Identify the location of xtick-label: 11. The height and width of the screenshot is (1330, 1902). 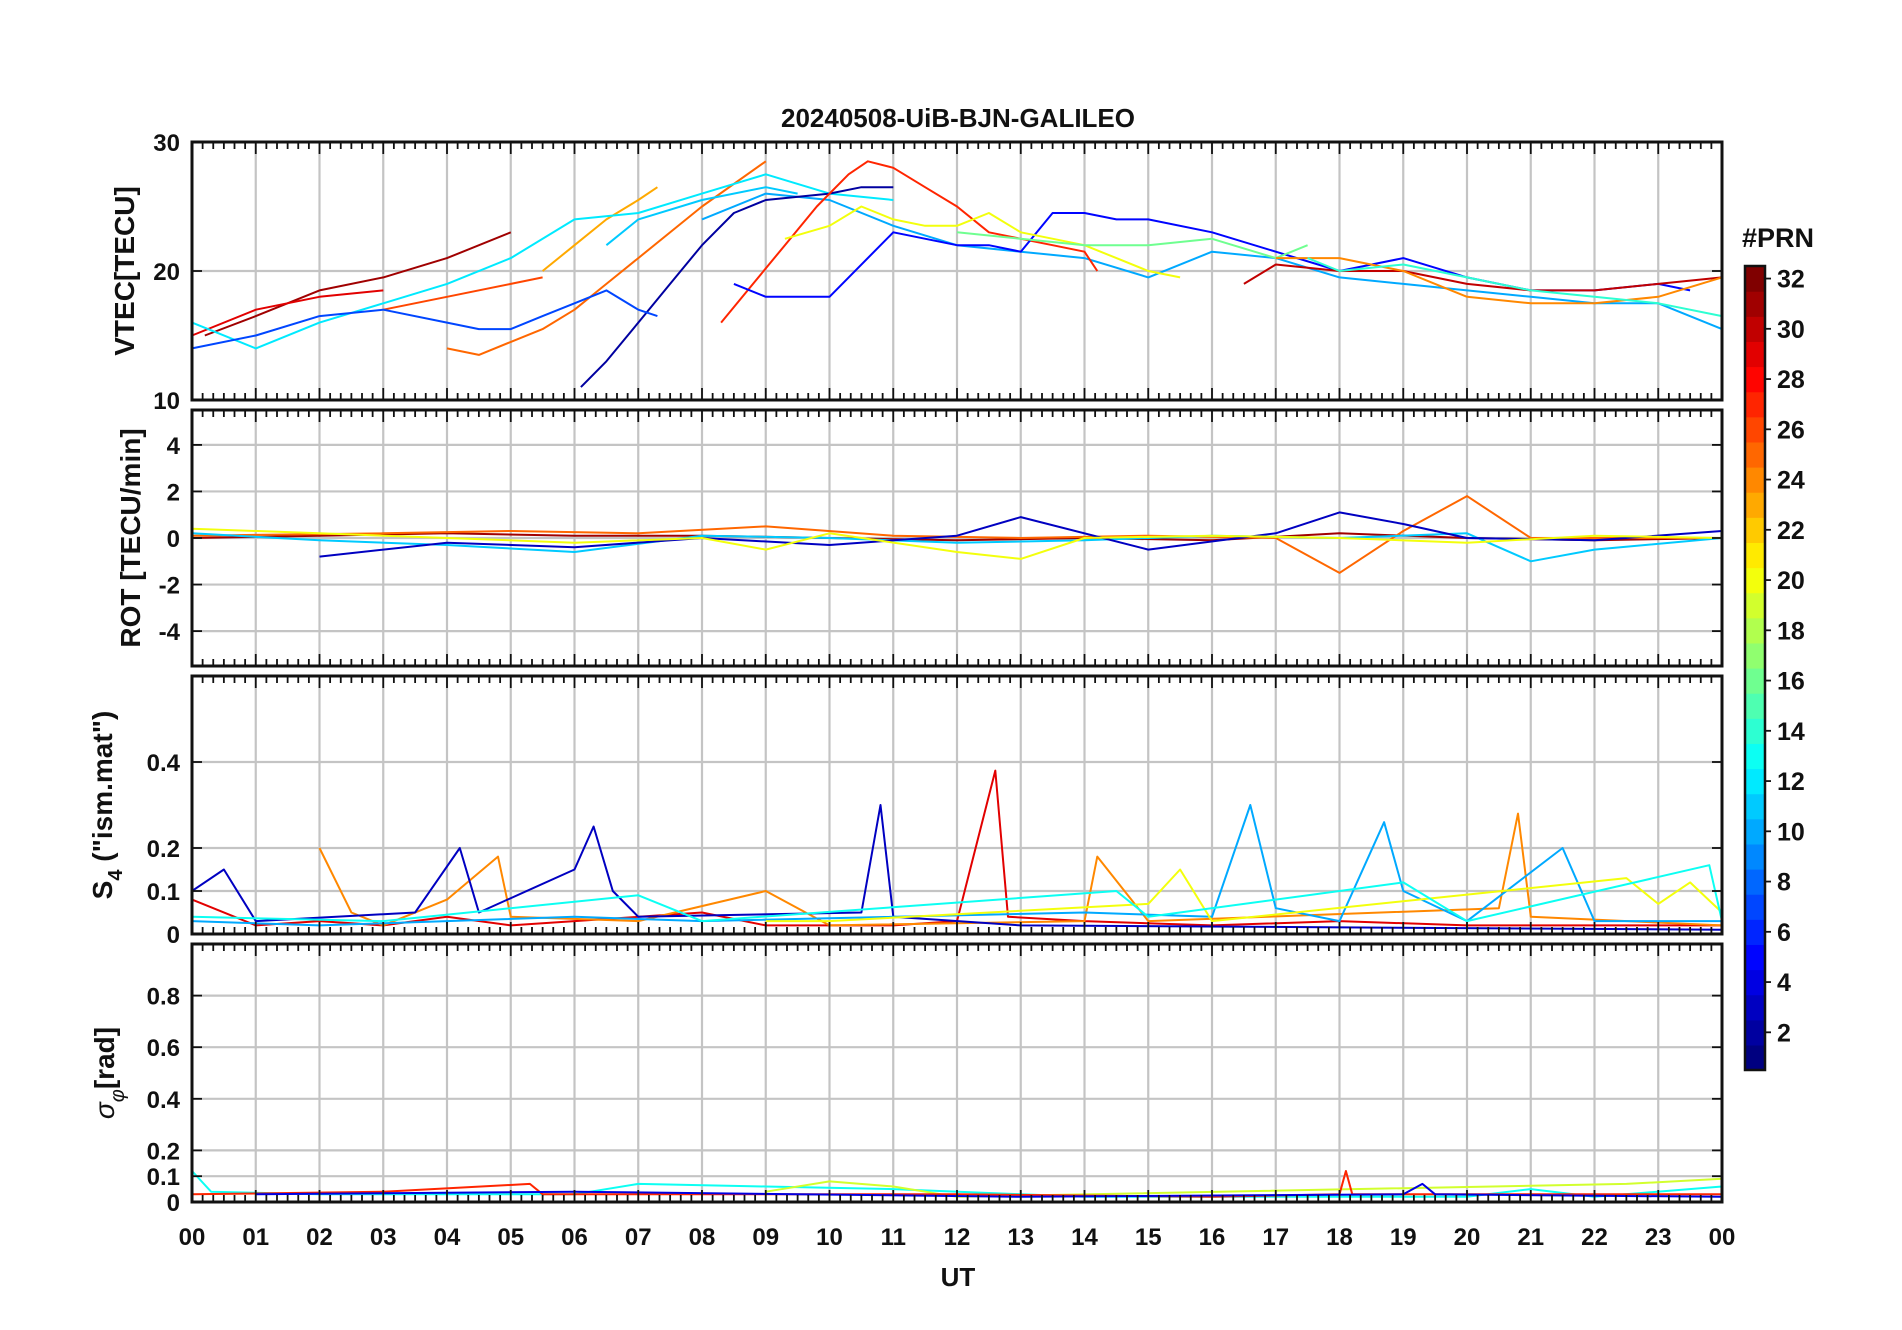
(893, 1237).